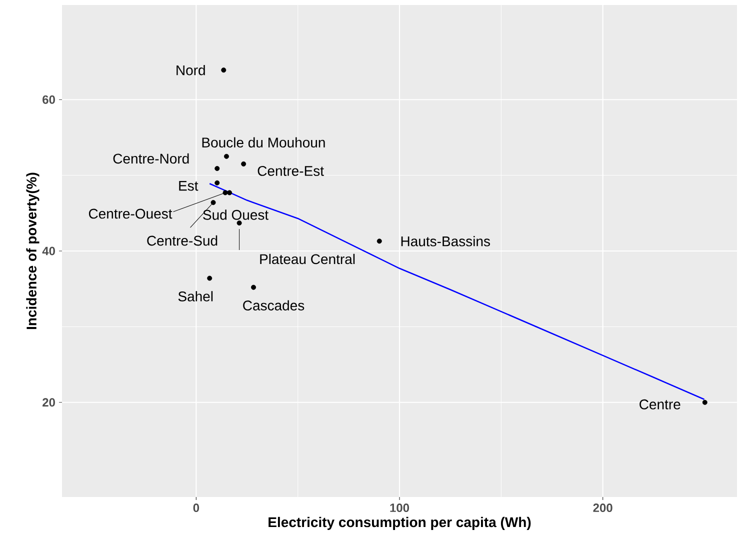  Describe the element at coordinates (190, 70) in the screenshot. I see `annotation: Nord` at that location.